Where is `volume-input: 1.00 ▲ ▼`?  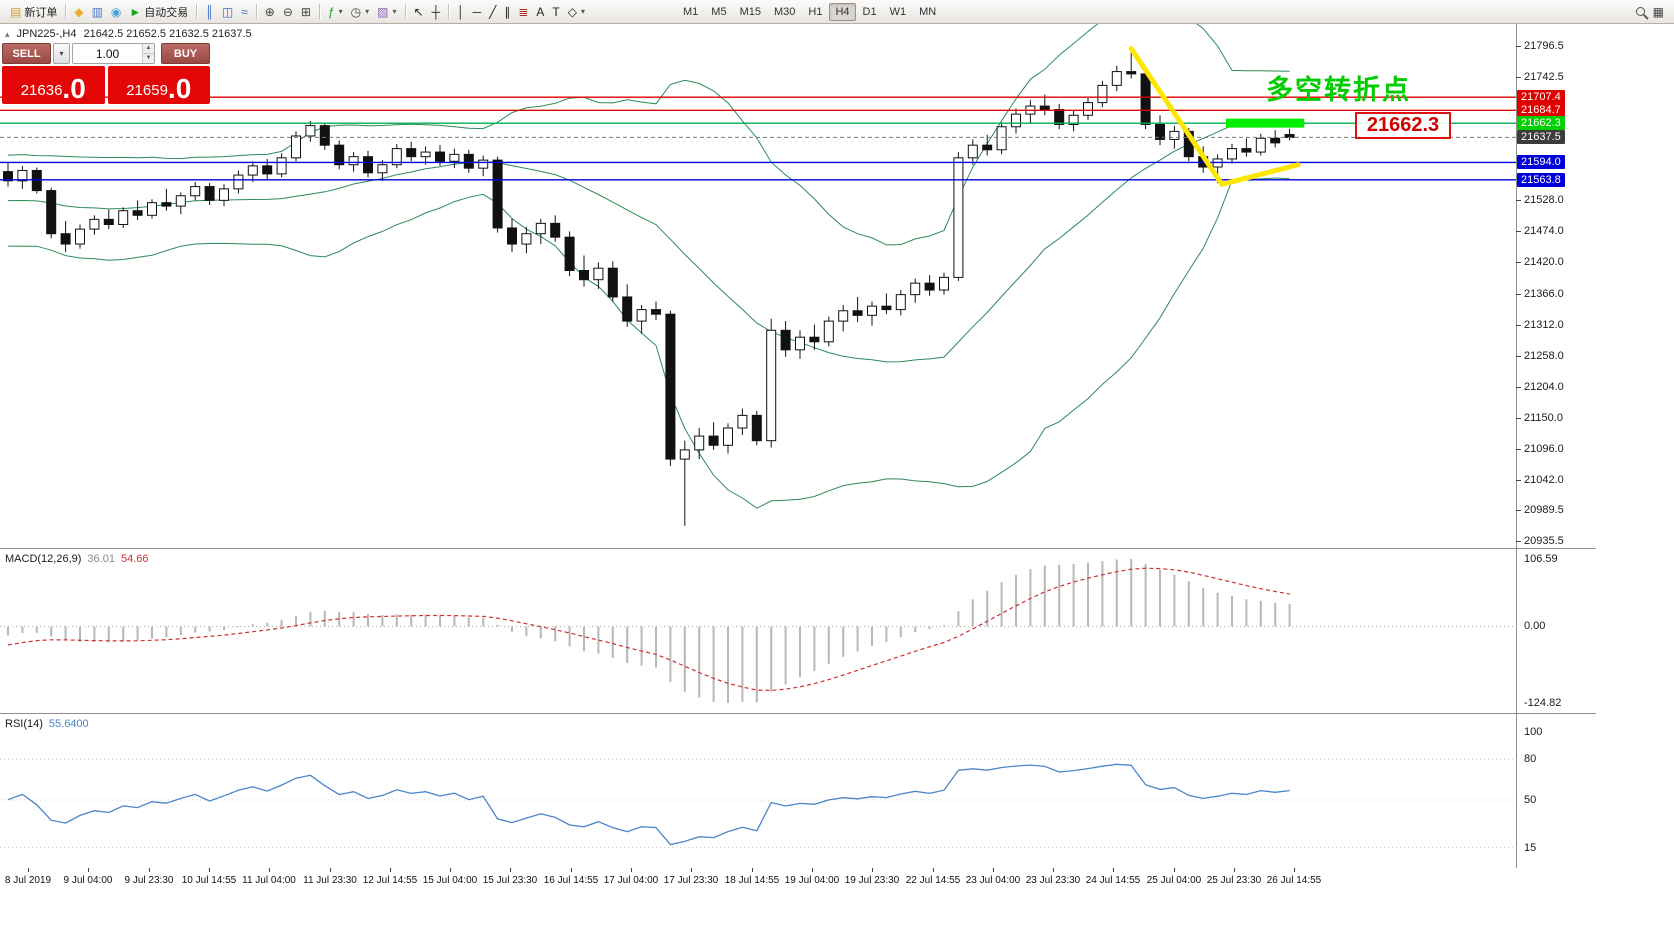
volume-input: 1.00 ▲ ▼ is located at coordinates (113, 53).